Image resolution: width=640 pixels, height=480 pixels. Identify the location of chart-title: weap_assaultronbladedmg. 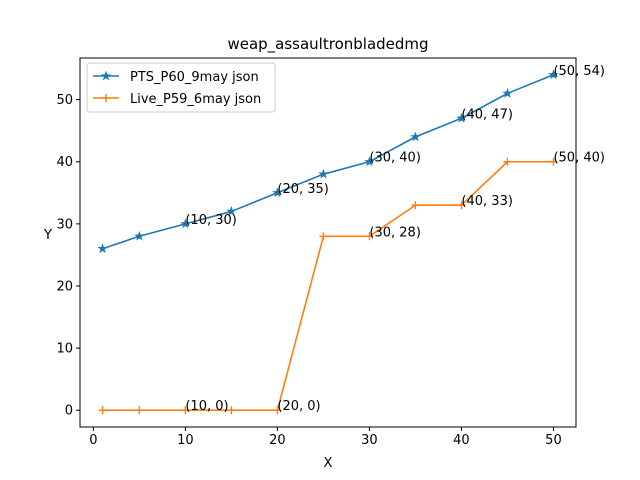
(327, 44).